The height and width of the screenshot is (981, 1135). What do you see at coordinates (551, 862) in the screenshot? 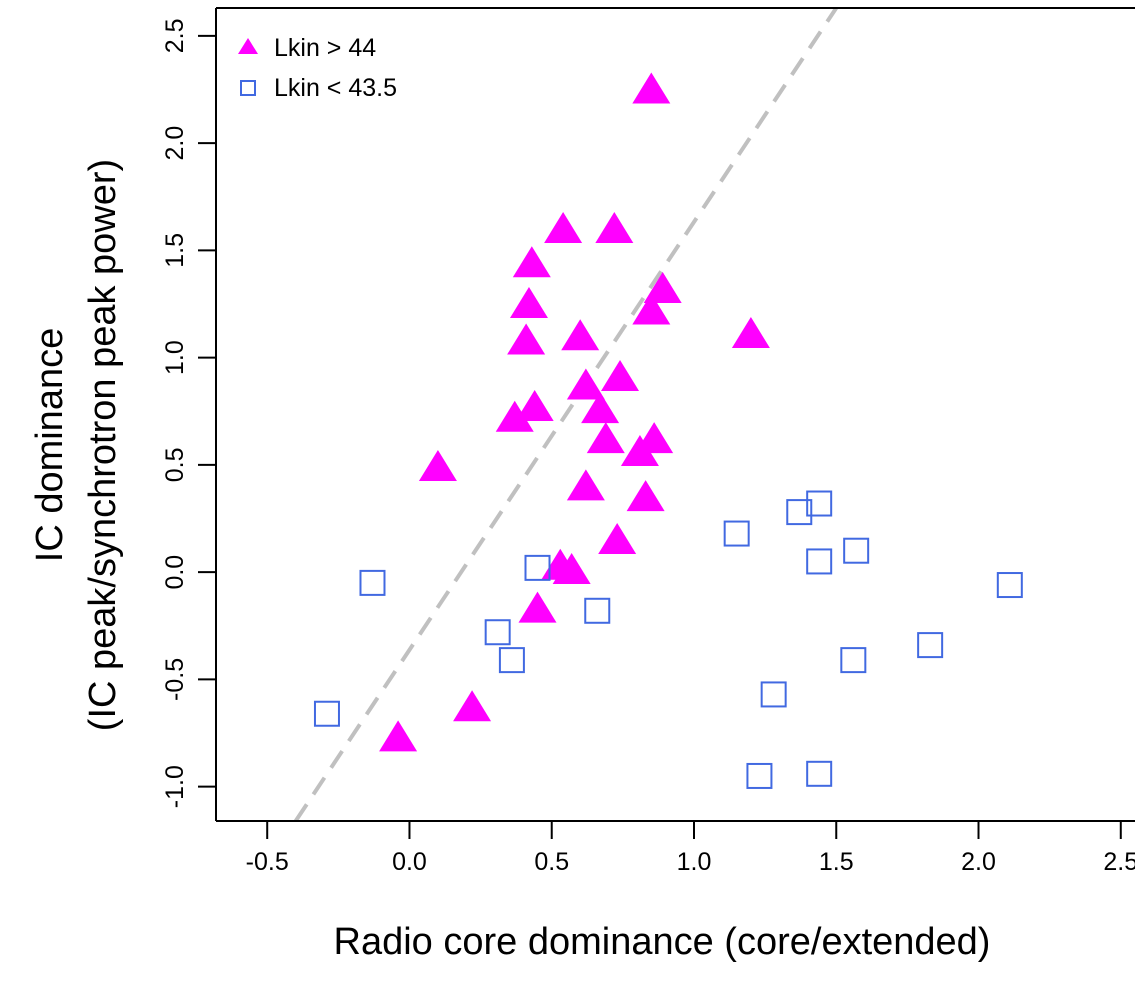
I see `x-tick-label: 0.5` at bounding box center [551, 862].